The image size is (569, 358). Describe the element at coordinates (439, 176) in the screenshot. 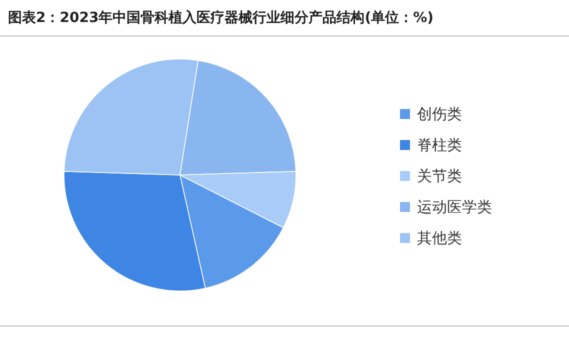

I see `legend-label: 关节类` at that location.